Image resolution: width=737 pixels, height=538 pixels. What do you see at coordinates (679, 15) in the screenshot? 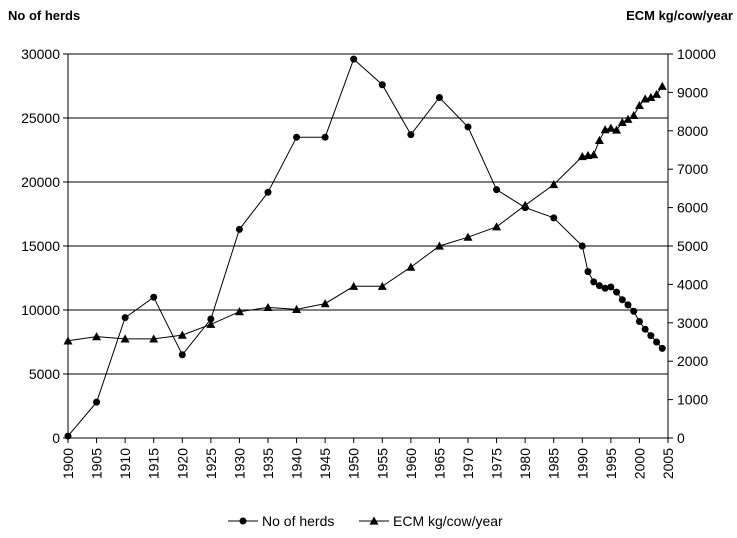
I see `y-axis-right-title: ECM kg/cow/year` at bounding box center [679, 15].